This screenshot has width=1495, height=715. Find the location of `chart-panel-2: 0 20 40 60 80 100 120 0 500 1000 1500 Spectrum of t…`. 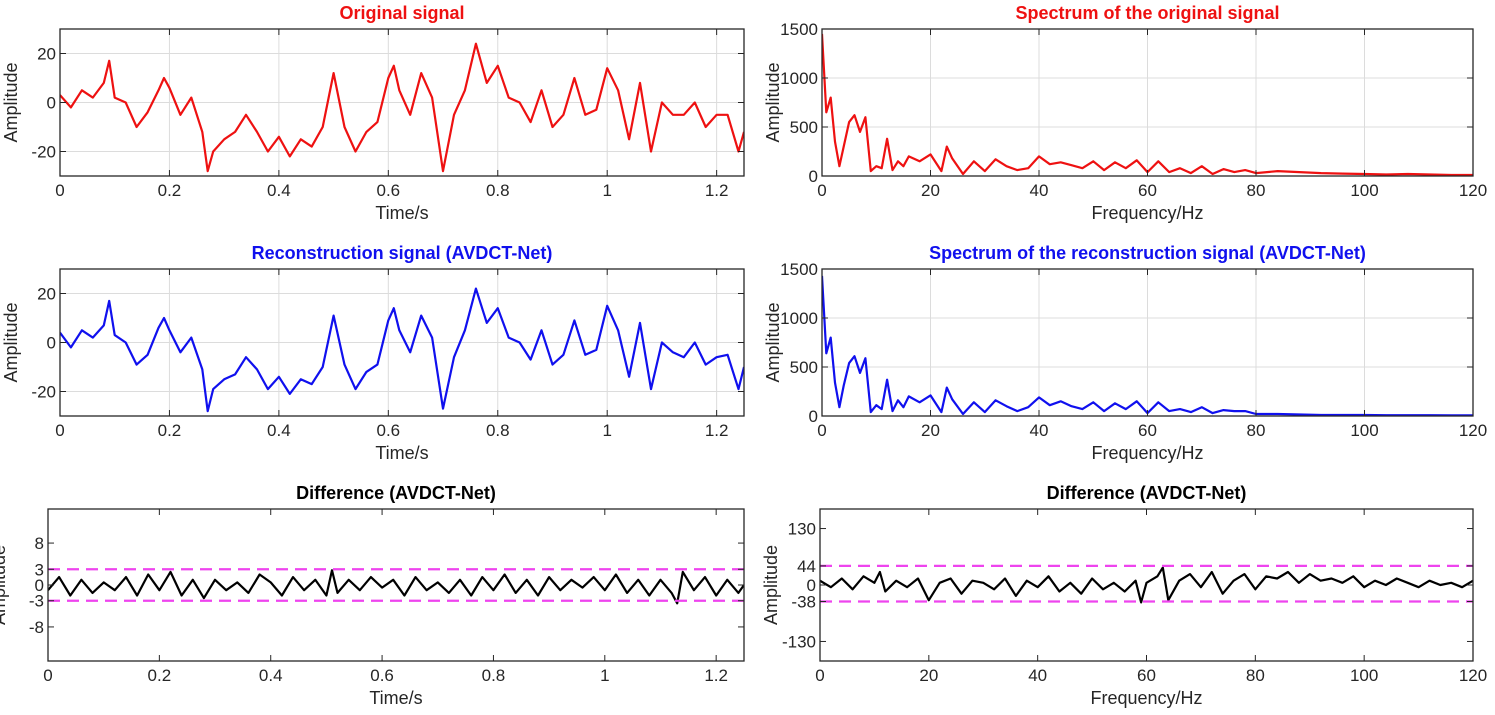

chart-panel-2: 0 20 40 60 80 100 120 0 500 1000 1500 Spectrum of t… is located at coordinates (1125, 113).